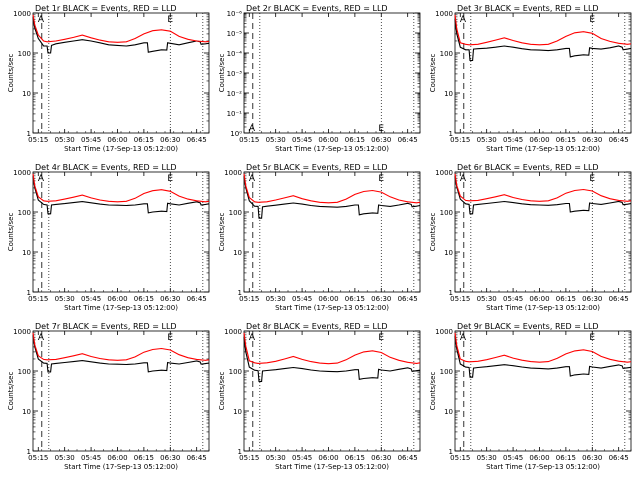  What do you see at coordinates (249, 140) in the screenshot?
I see `panel-2-xtick-label: 05:15` at bounding box center [249, 140].